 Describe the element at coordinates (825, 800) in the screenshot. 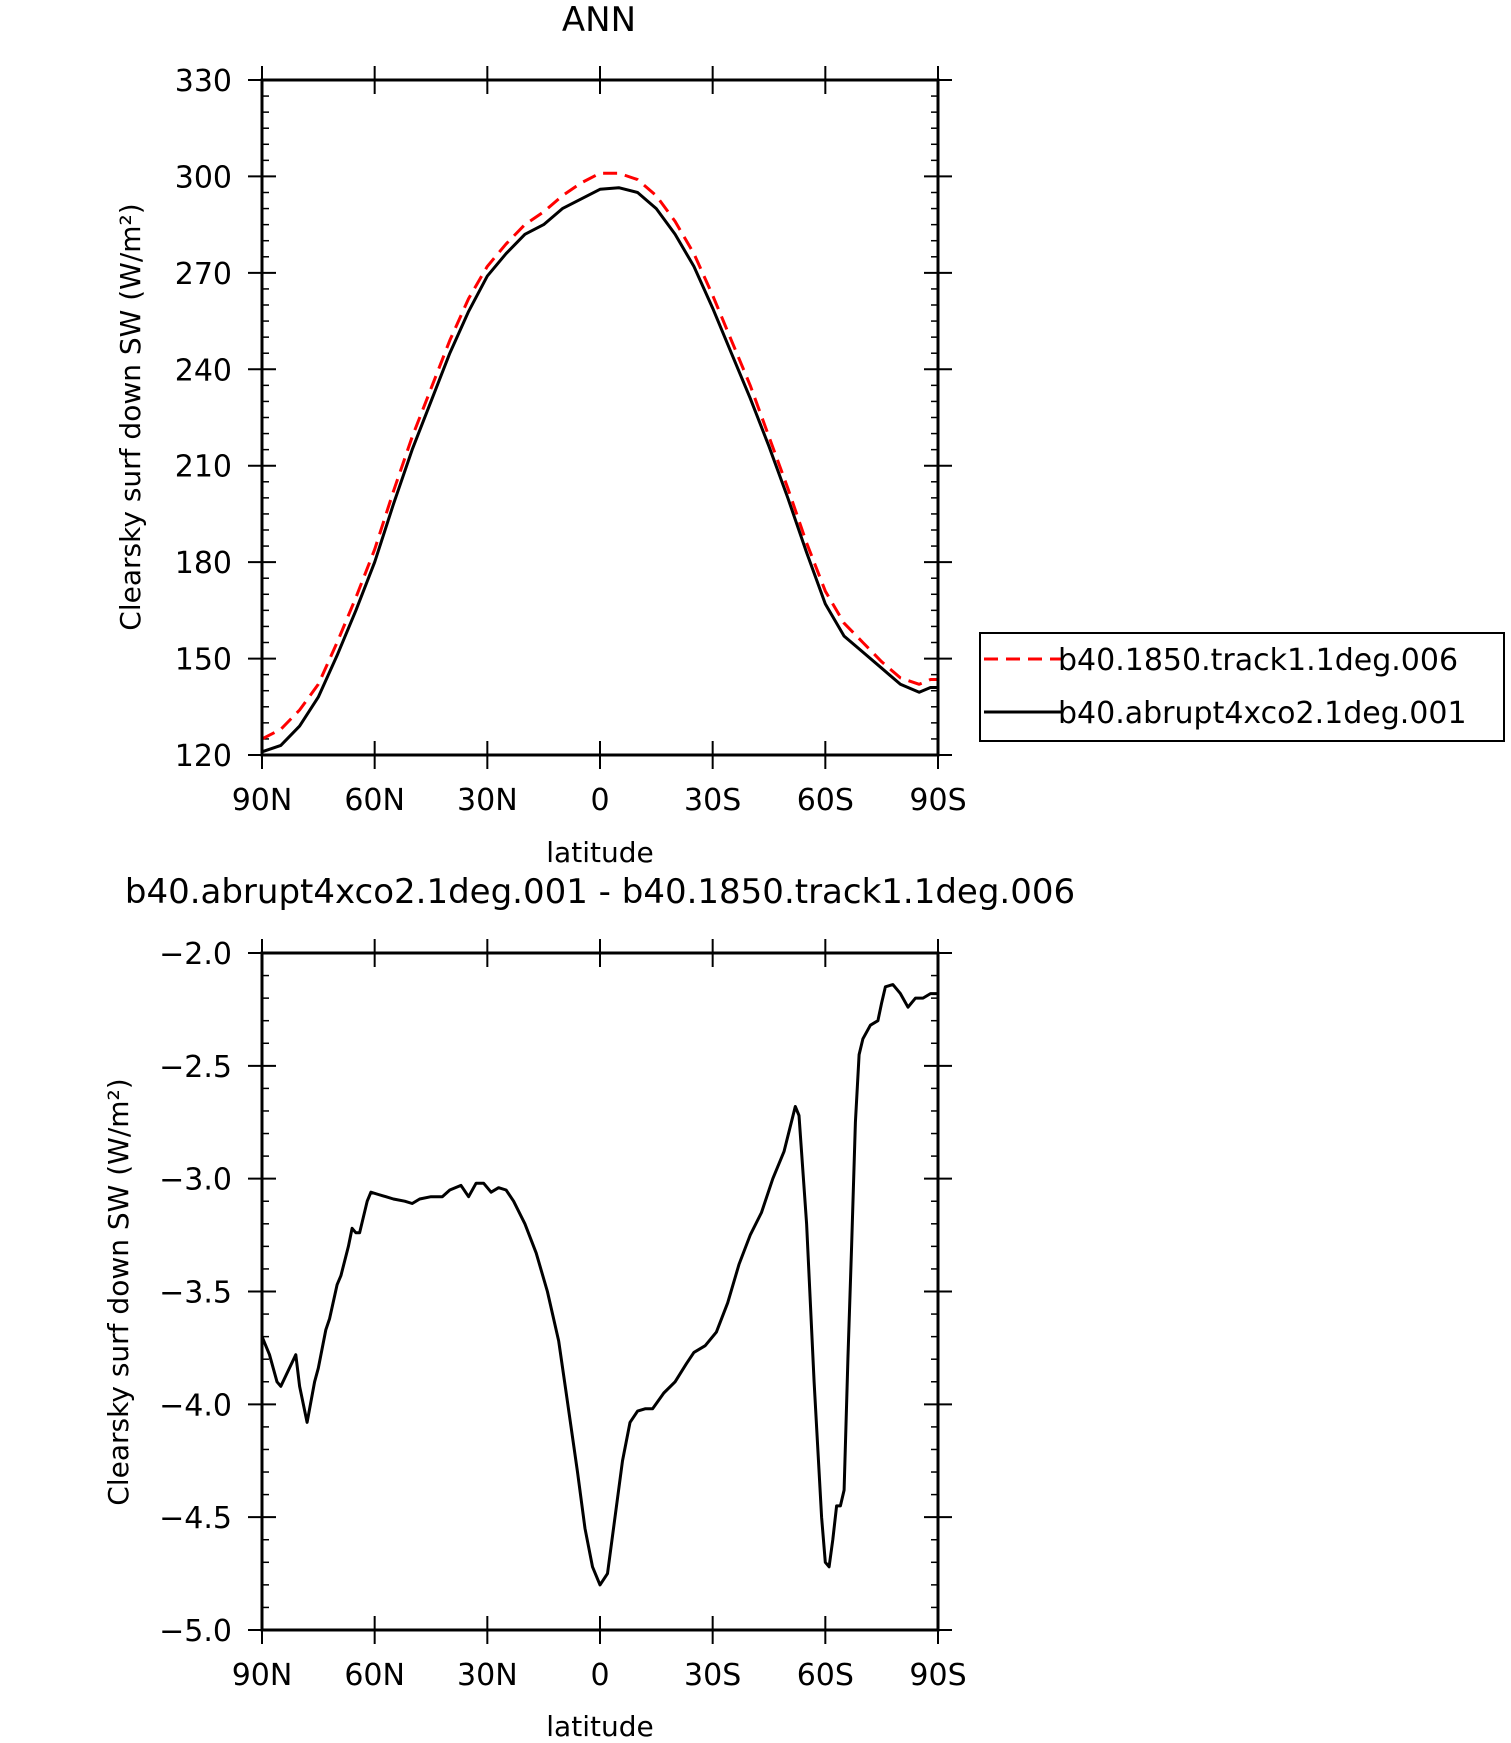

I see `top-x-tick-label: 60S` at that location.